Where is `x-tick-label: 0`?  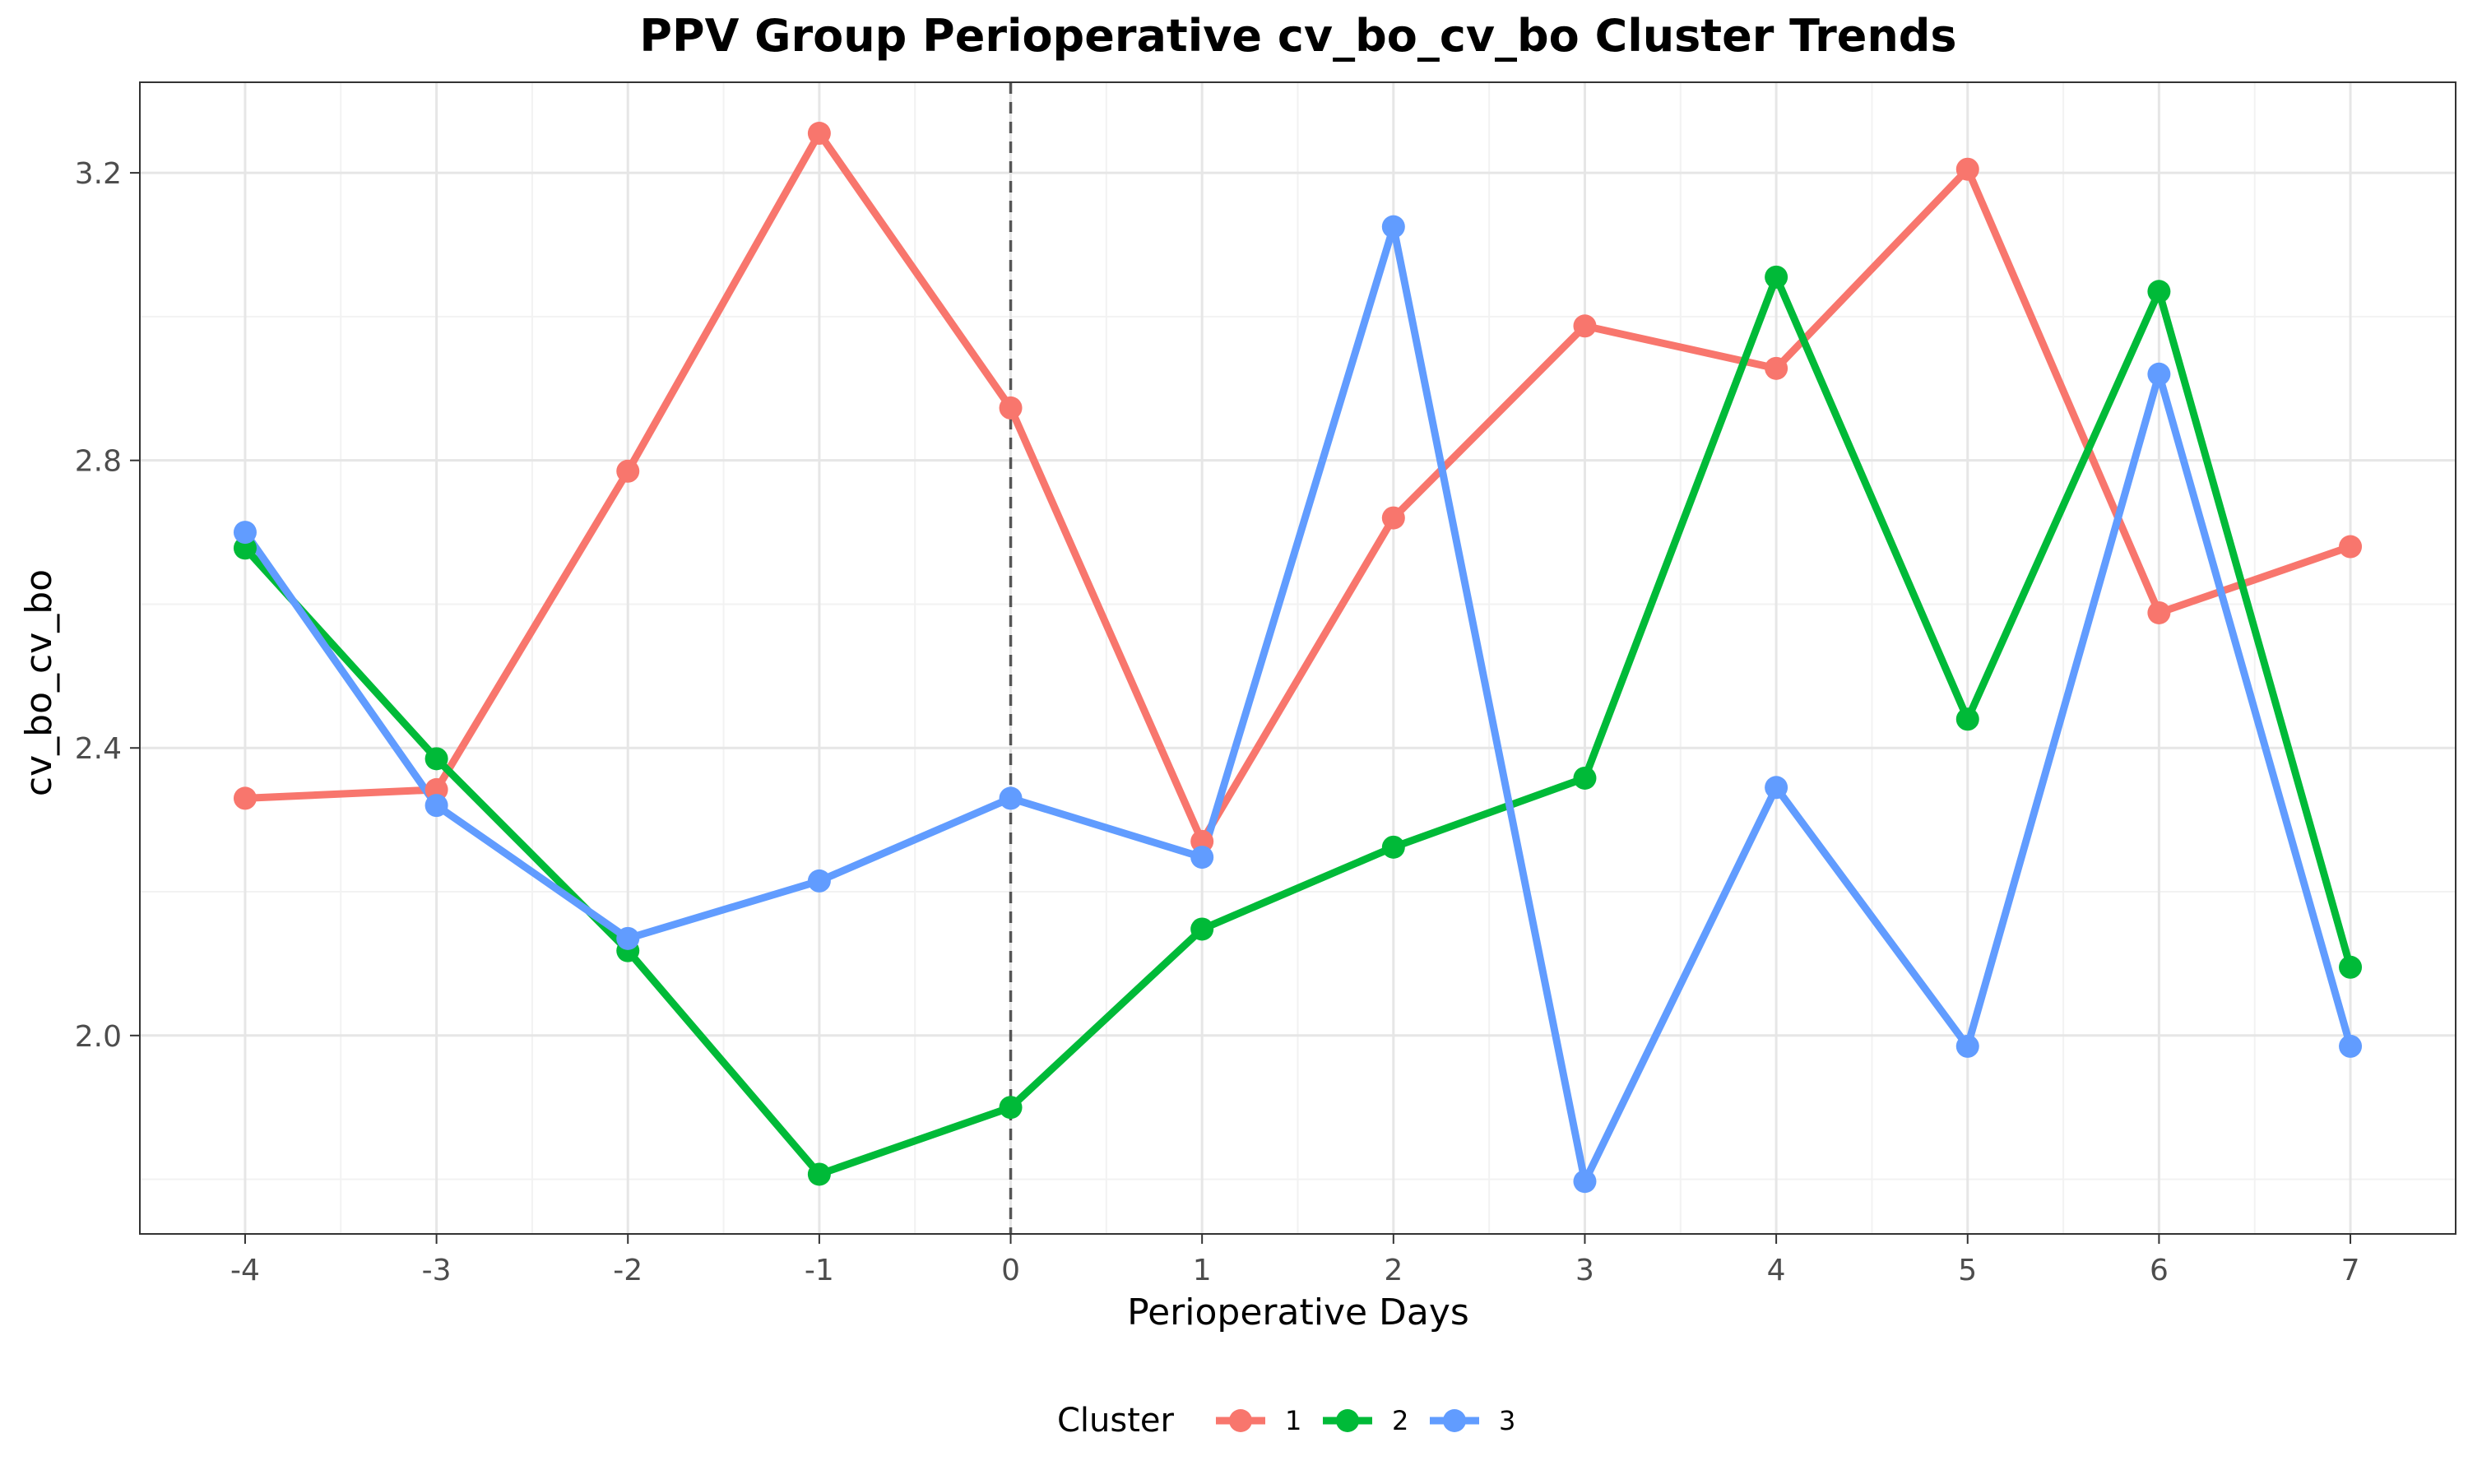 x-tick-label: 0 is located at coordinates (1010, 1270).